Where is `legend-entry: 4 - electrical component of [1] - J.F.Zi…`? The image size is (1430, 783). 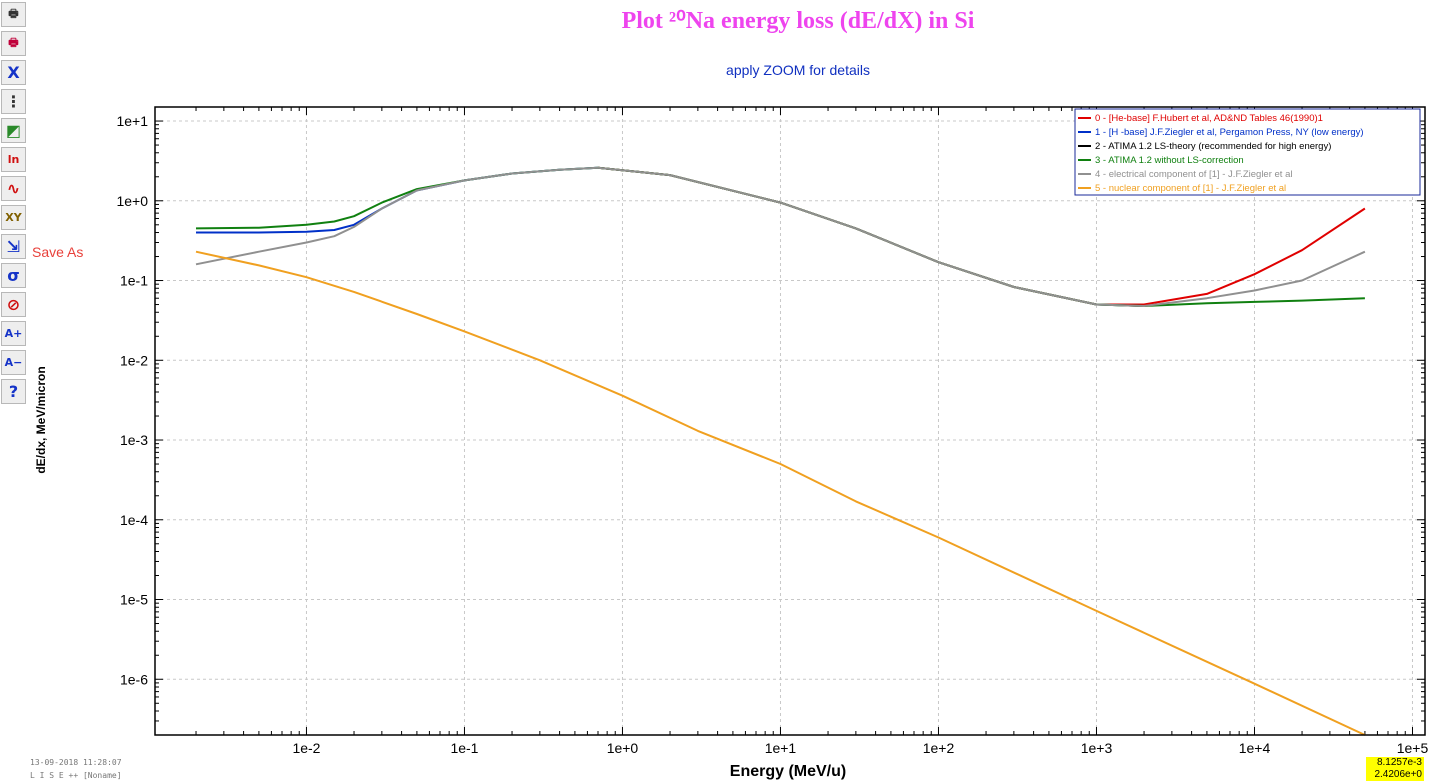
legend-entry: 4 - electrical component of [1] - J.F.Zi… is located at coordinates (1193, 174).